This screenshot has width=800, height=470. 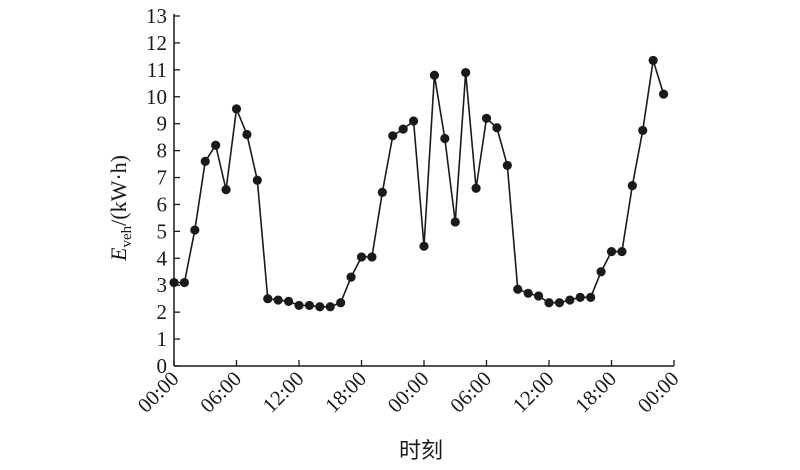 What do you see at coordinates (162, 124) in the screenshot?
I see `y-tick-label: 9` at bounding box center [162, 124].